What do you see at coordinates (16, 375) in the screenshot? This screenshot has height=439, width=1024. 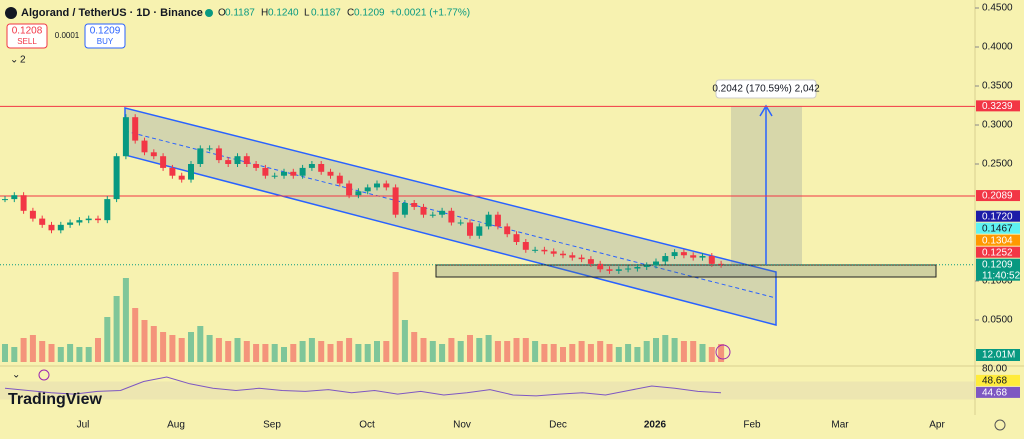 I see `rsi-toggle: ⌄` at bounding box center [16, 375].